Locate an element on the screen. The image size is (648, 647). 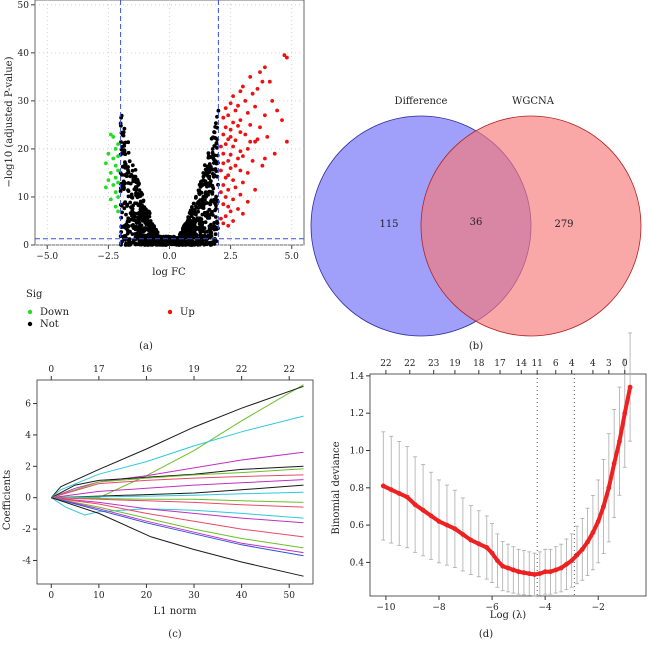
panel-d-caption: (d) is located at coordinates (486, 634).